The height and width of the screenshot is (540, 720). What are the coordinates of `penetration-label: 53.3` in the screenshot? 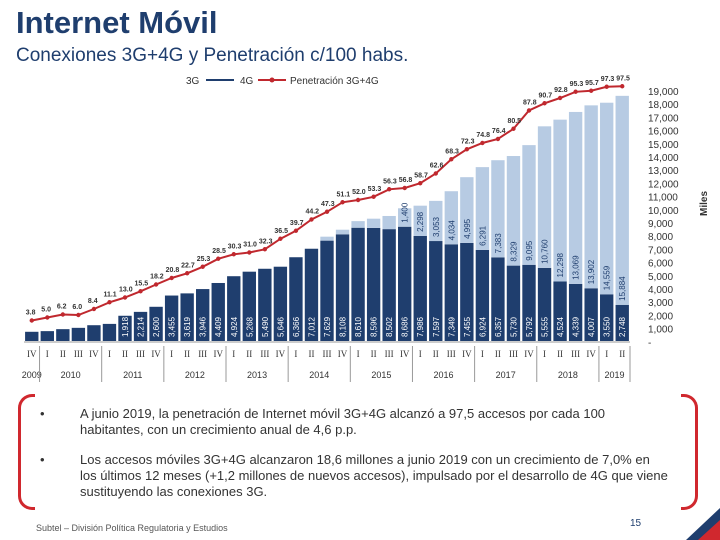 It's located at (375, 189).